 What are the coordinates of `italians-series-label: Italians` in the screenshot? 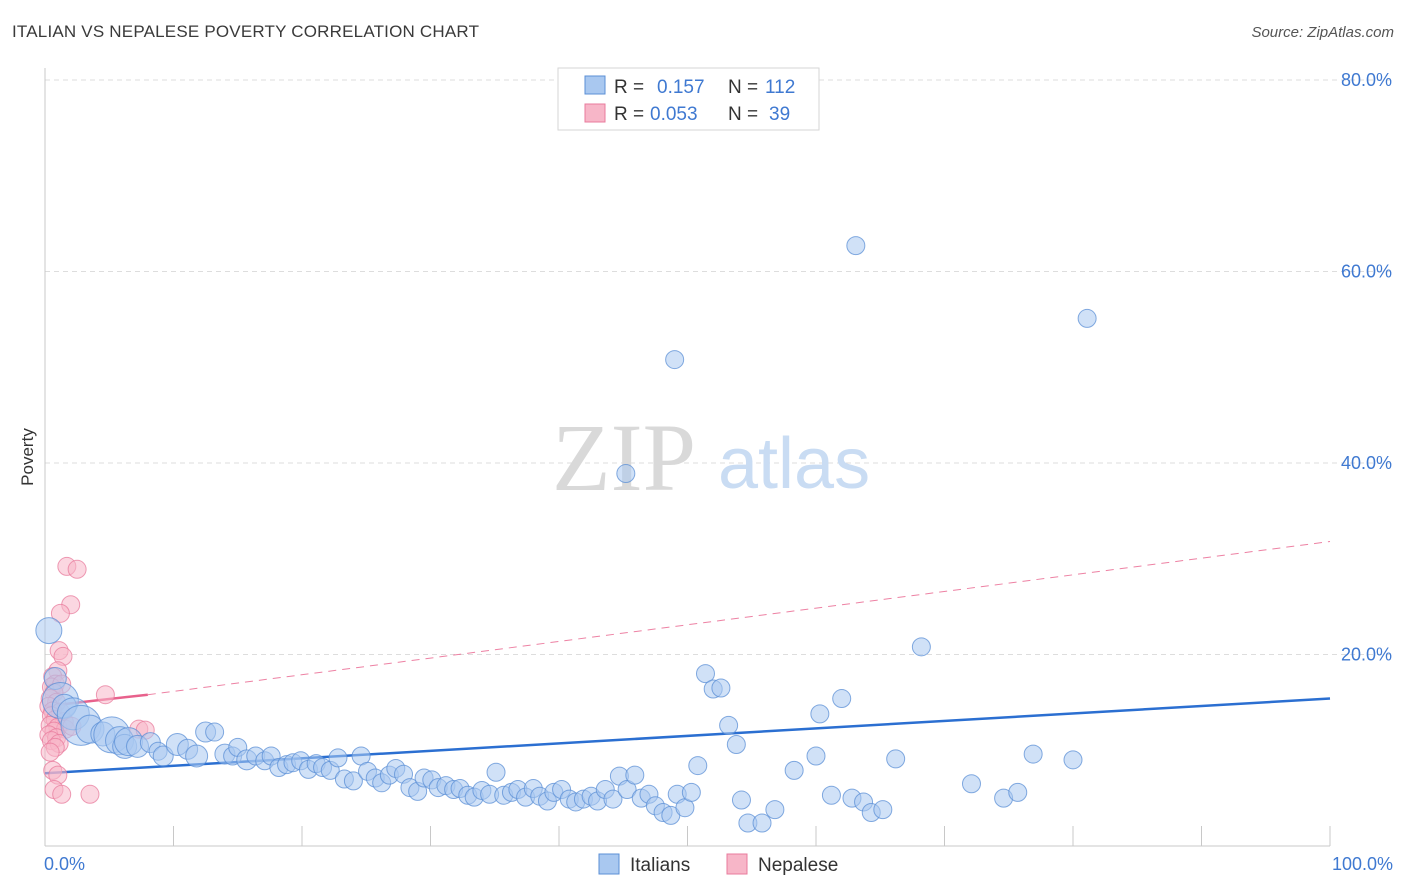 It's located at (660, 865).